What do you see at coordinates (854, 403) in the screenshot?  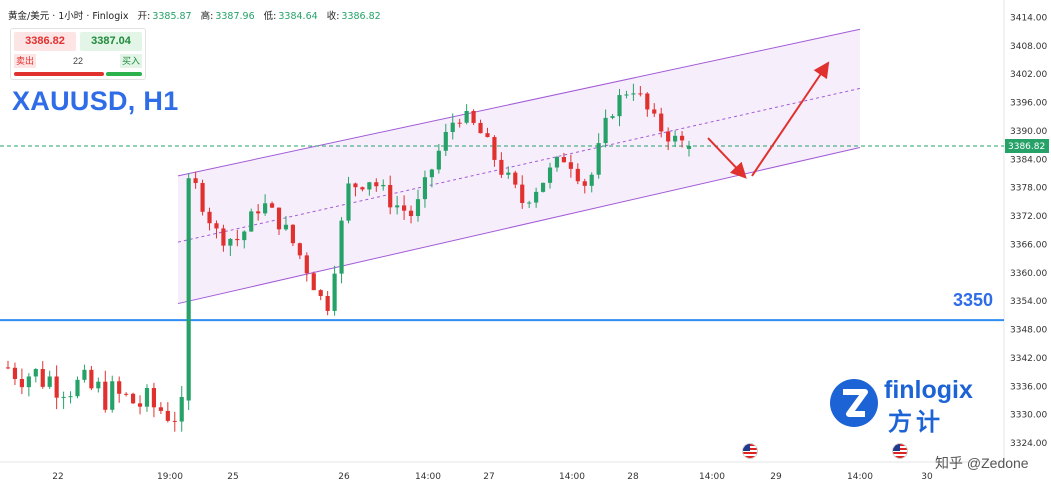 I see `finlogix-logo-icon` at bounding box center [854, 403].